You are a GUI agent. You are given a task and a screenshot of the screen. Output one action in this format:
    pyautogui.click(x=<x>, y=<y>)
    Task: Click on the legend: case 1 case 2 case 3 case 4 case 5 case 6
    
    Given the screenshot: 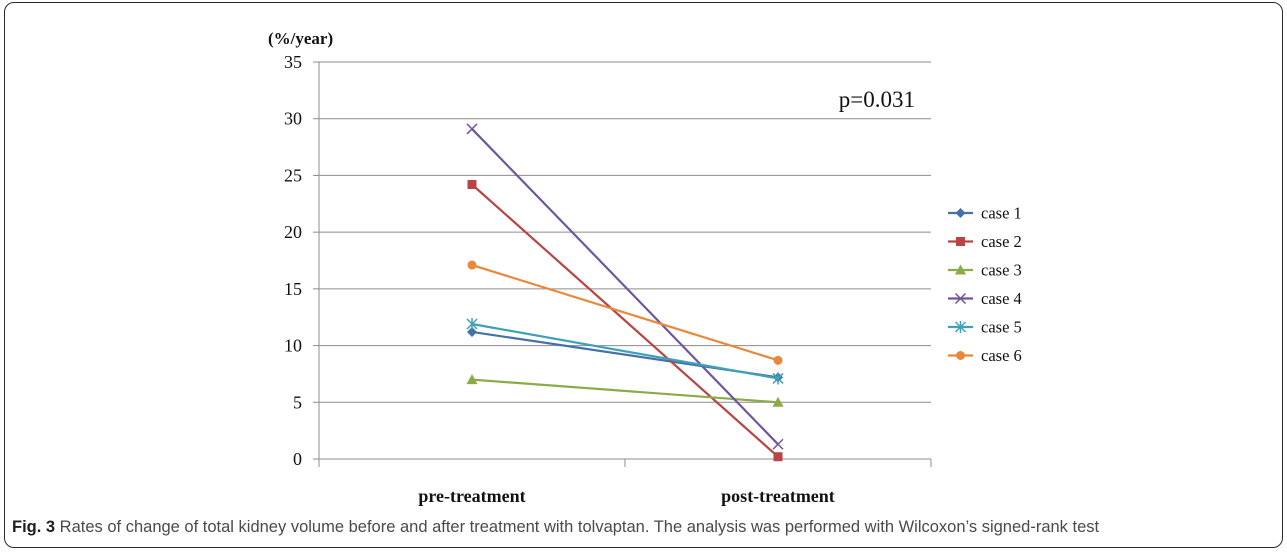 What is the action you would take?
    pyautogui.click(x=985, y=284)
    